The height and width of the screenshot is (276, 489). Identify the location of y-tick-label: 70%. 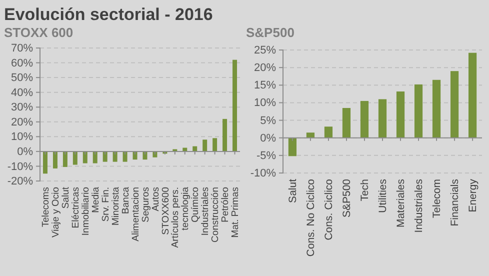
(22, 48).